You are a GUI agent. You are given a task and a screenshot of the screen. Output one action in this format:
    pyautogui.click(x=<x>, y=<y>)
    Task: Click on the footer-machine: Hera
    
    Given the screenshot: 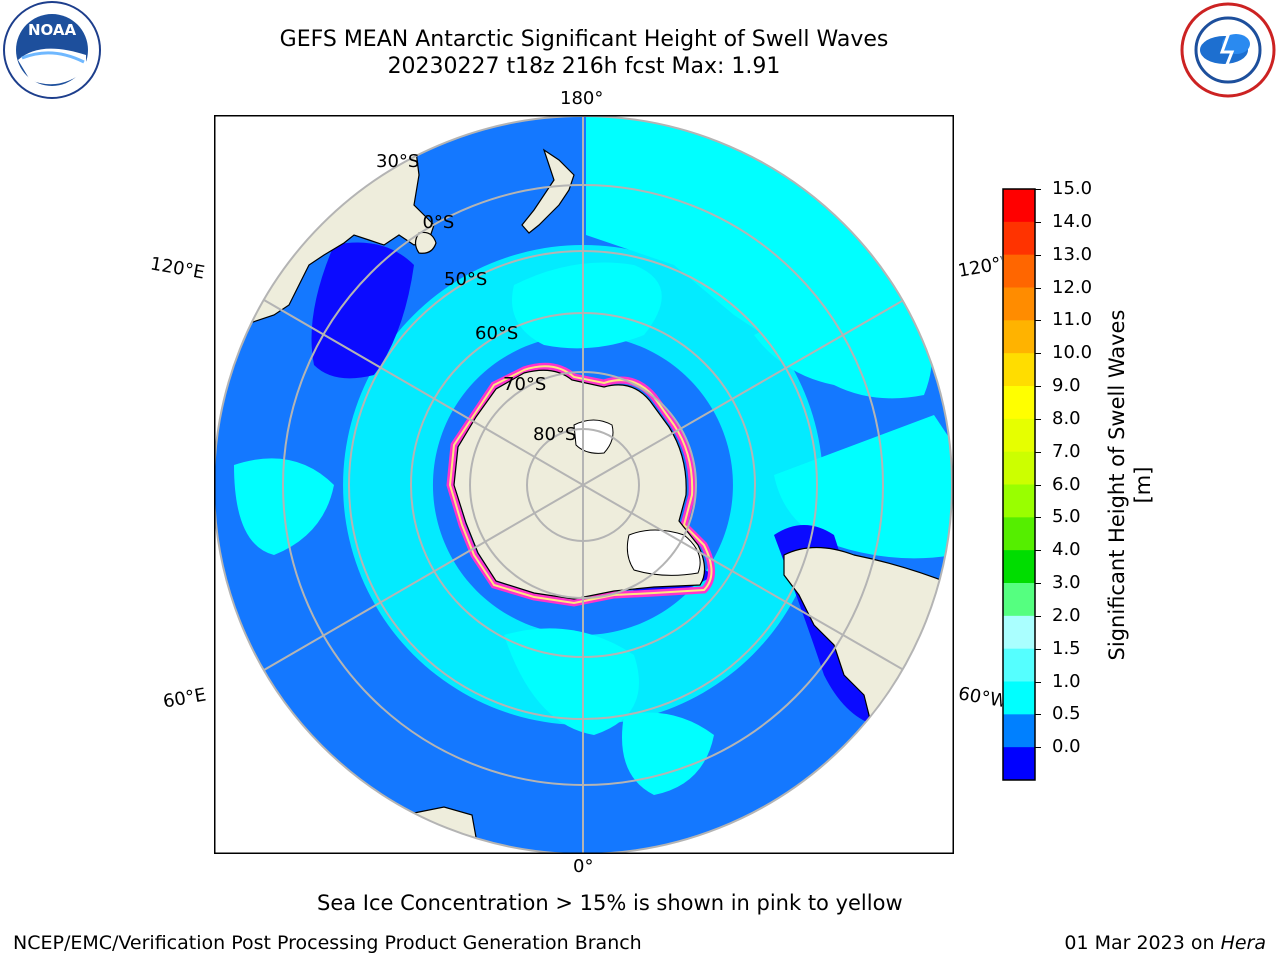 What is the action you would take?
    pyautogui.click(x=1243, y=943)
    